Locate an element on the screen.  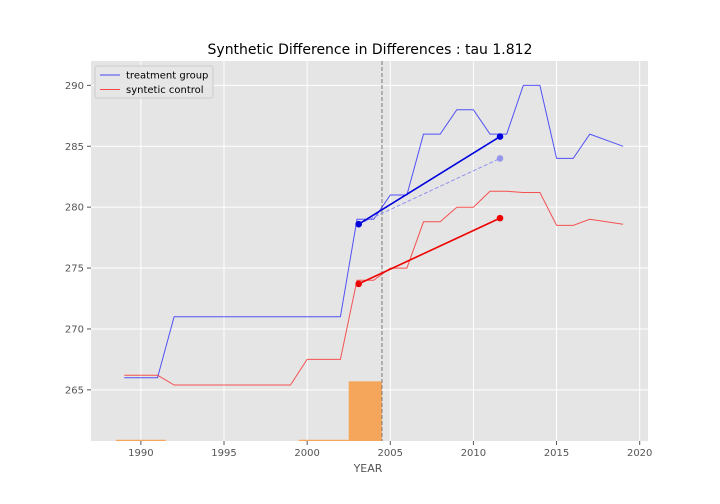
x-tick-label: 2000 is located at coordinates (306, 453).